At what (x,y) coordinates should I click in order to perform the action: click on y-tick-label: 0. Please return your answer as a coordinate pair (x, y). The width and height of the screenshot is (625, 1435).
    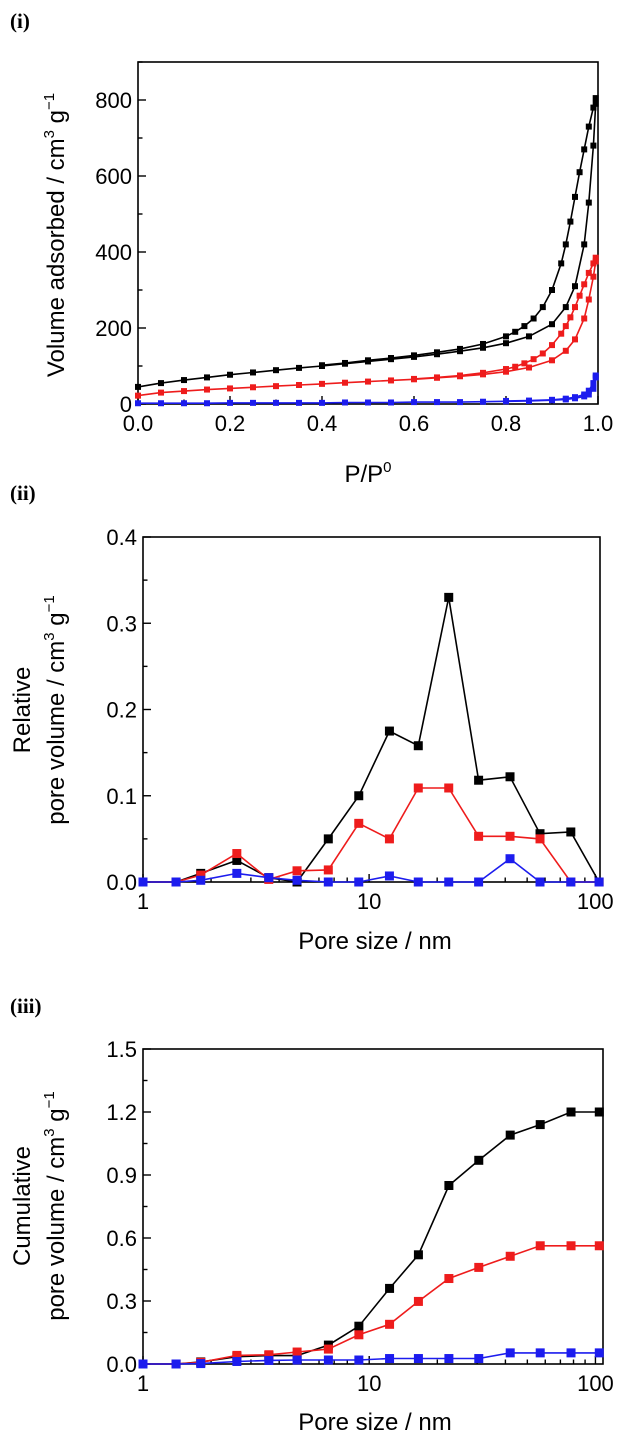
    Looking at the image, I should click on (126, 404).